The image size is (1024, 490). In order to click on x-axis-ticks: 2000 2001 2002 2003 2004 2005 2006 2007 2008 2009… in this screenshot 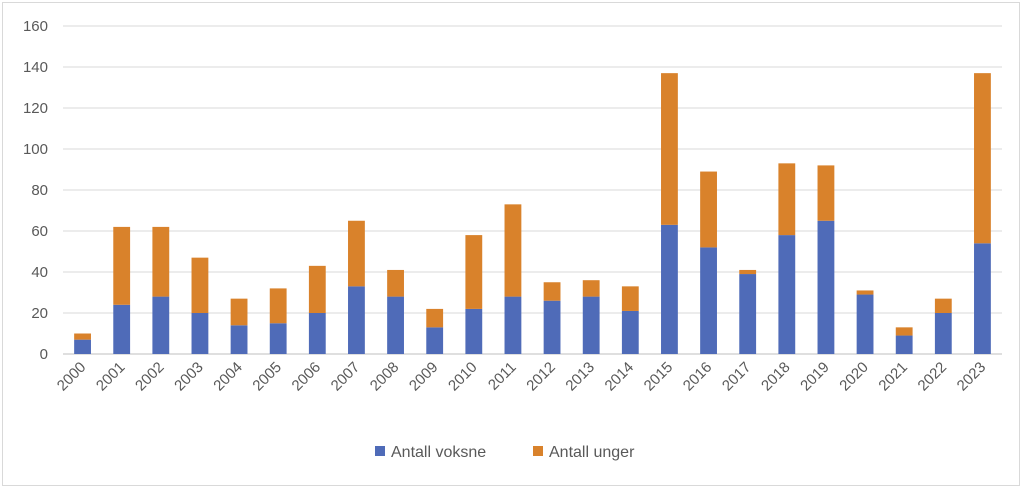, I will do `click(521, 377)`.